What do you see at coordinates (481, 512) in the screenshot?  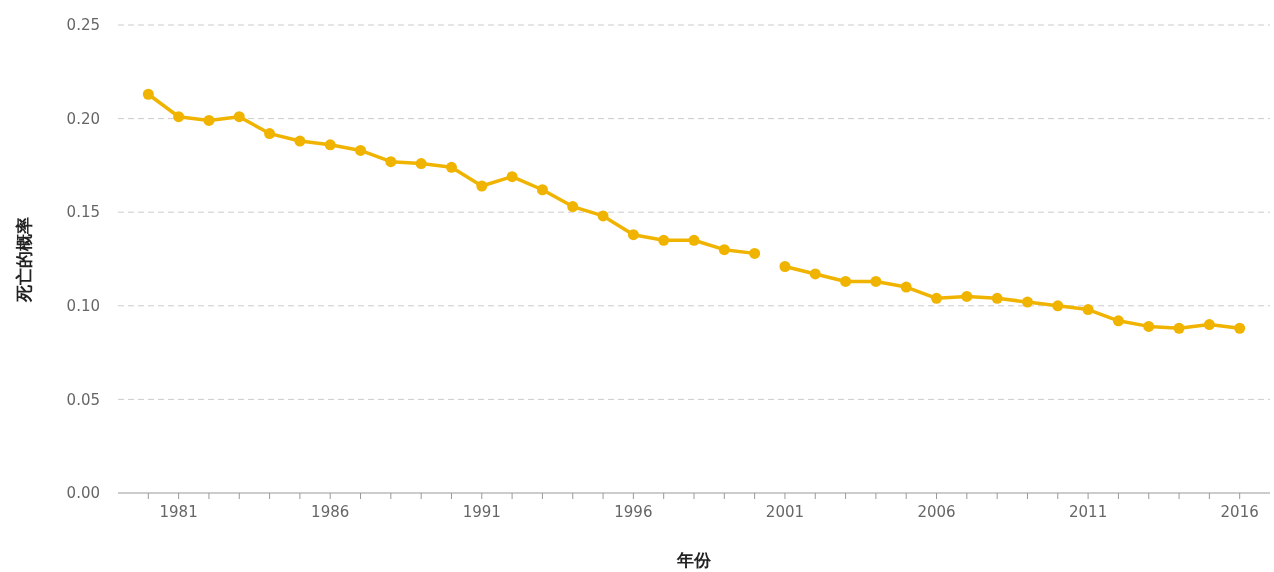 I see `x-tick-label: 1991` at bounding box center [481, 512].